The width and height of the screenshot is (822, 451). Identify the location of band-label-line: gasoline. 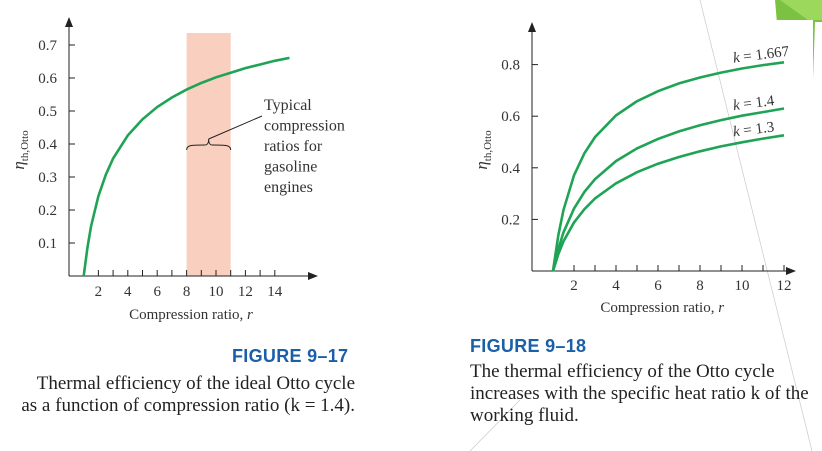
(290, 167).